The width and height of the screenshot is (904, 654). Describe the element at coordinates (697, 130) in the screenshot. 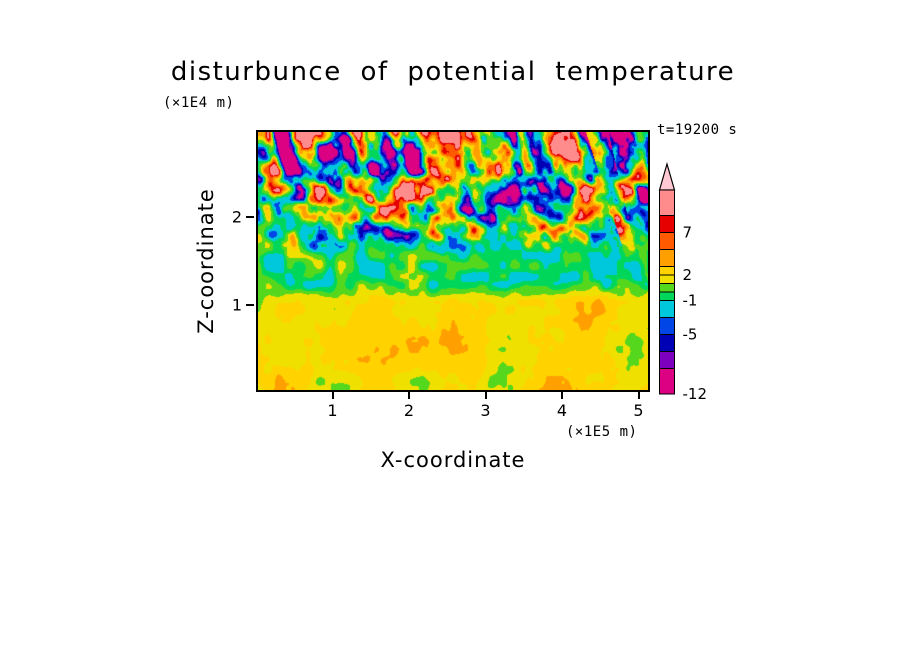

I see `time-annotation: t=19200 s` at that location.